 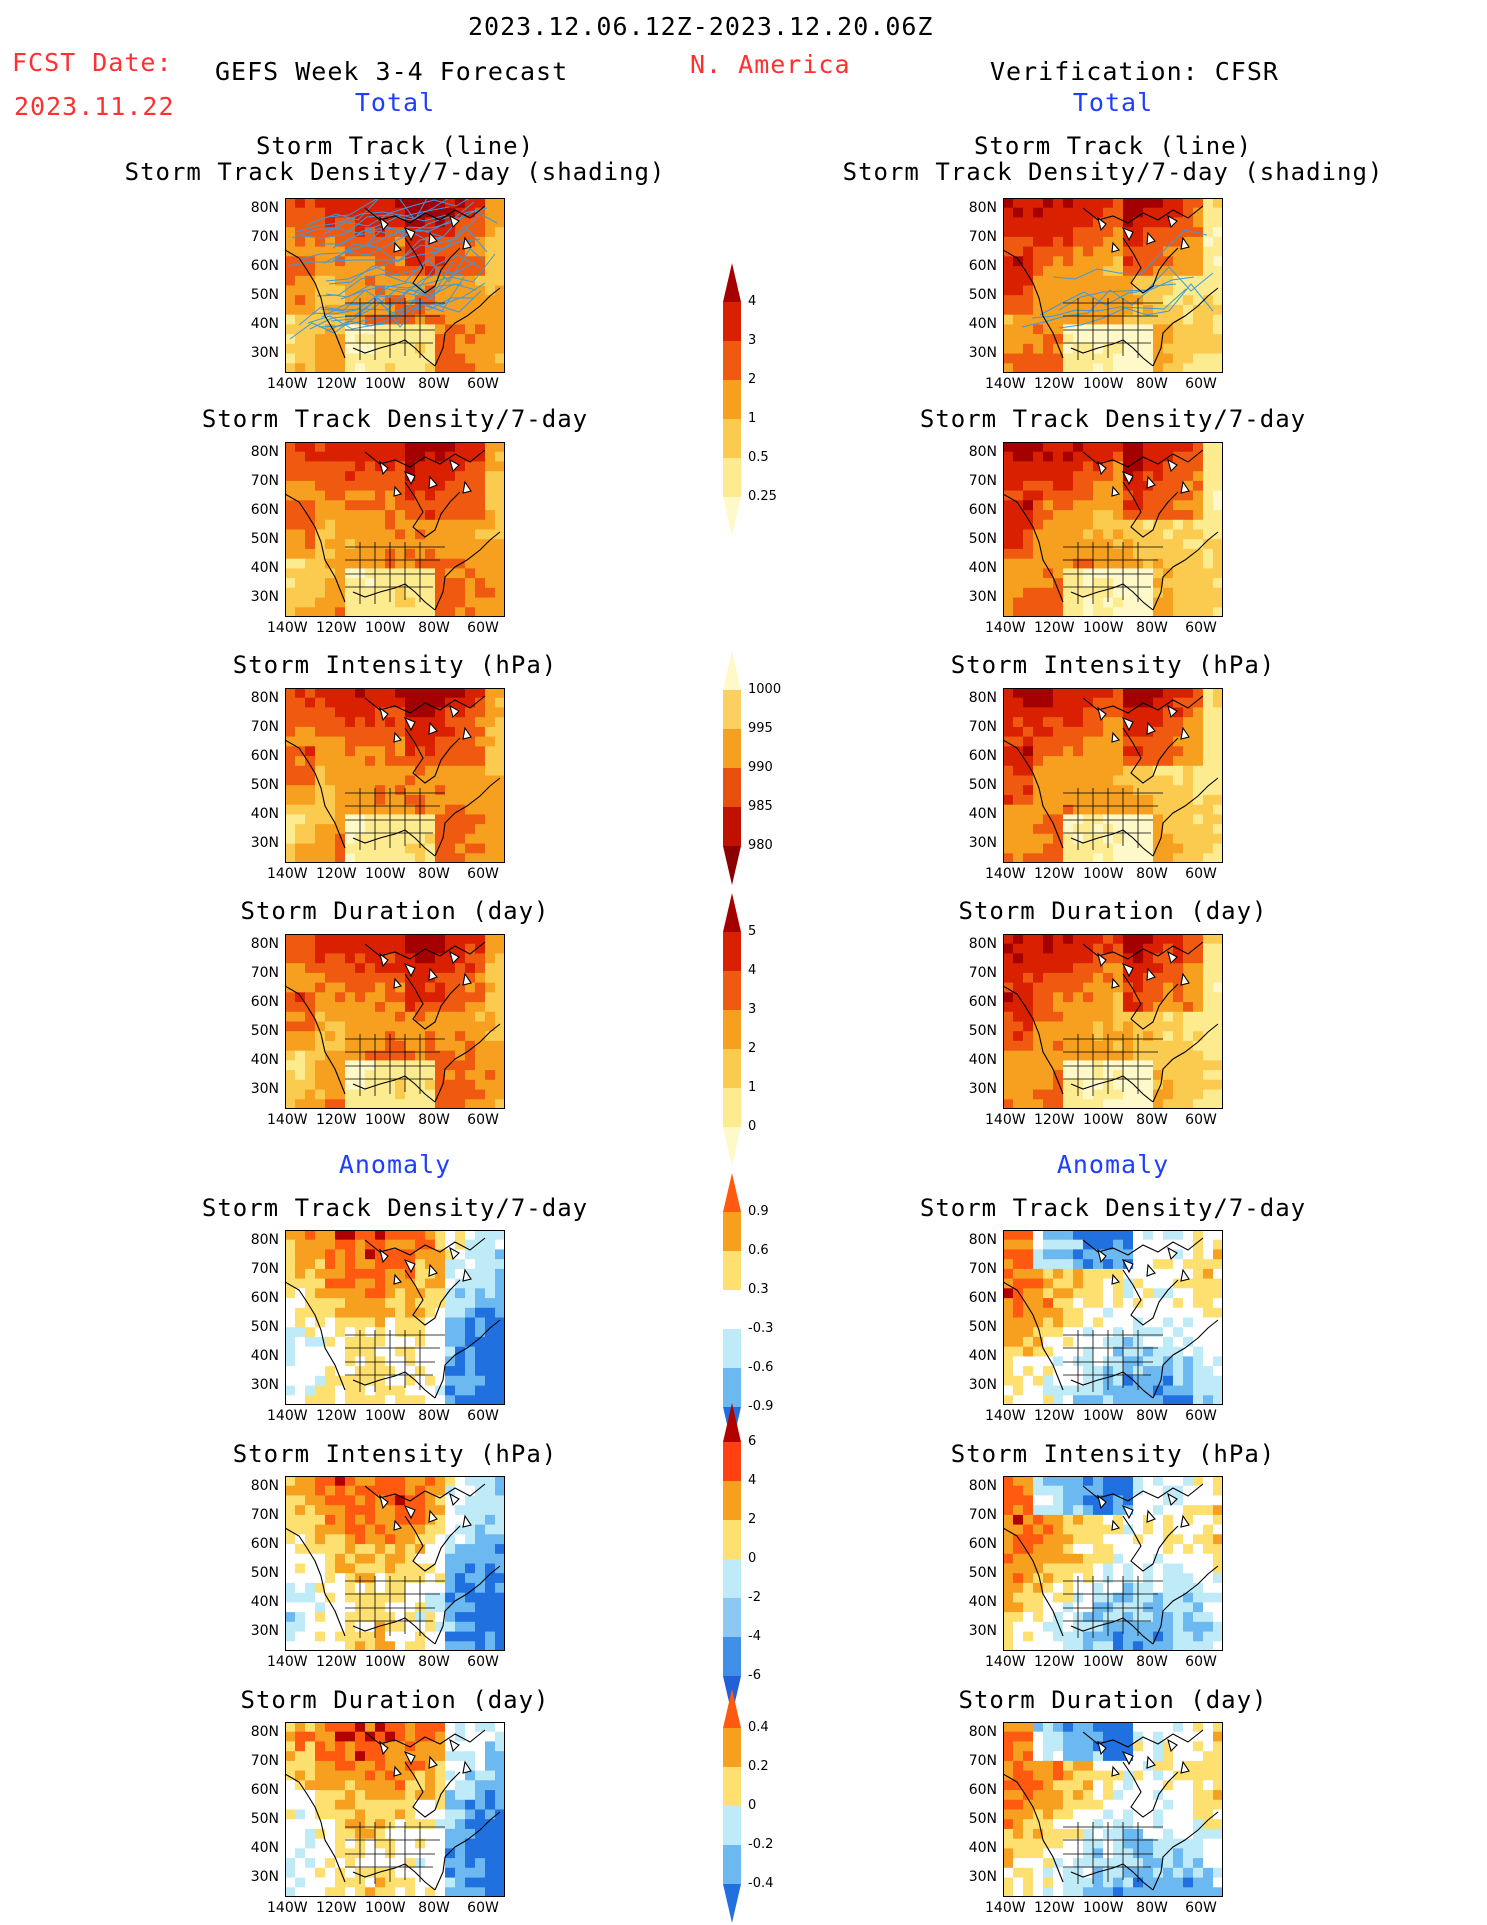 I want to click on right-title: Verification: CFSR, so click(x=1134, y=71).